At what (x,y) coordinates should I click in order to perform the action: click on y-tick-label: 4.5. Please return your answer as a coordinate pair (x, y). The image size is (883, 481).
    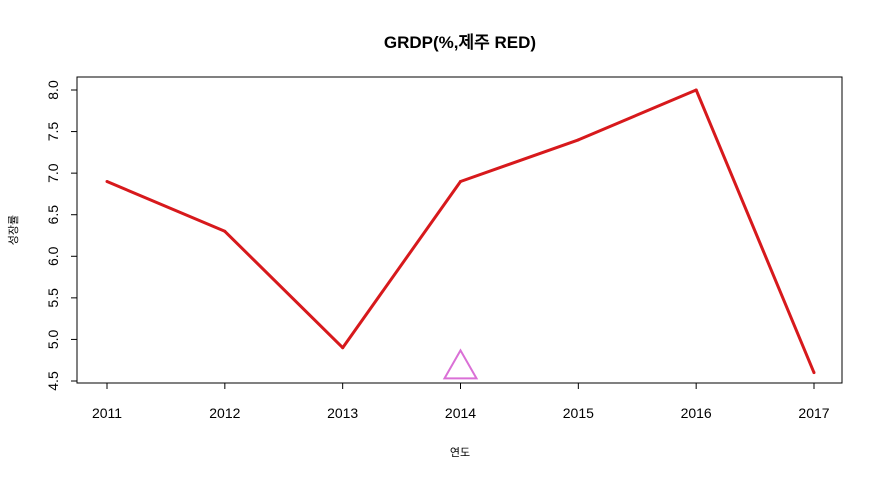
    Looking at the image, I should click on (53, 381).